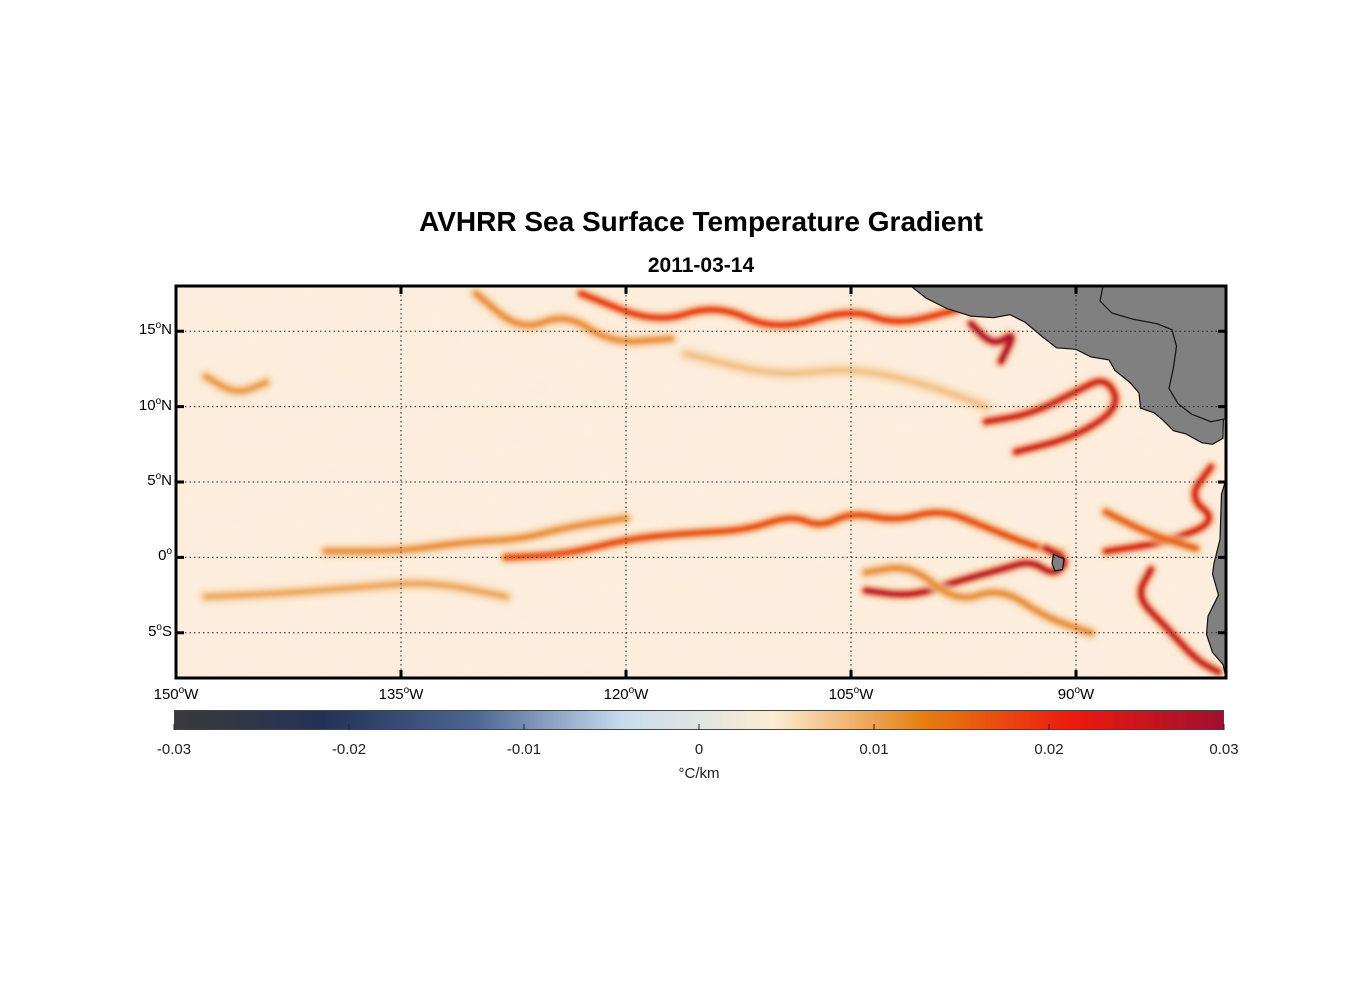  Describe the element at coordinates (783, 535) in the screenshot. I see `front-equatorial-front` at that location.